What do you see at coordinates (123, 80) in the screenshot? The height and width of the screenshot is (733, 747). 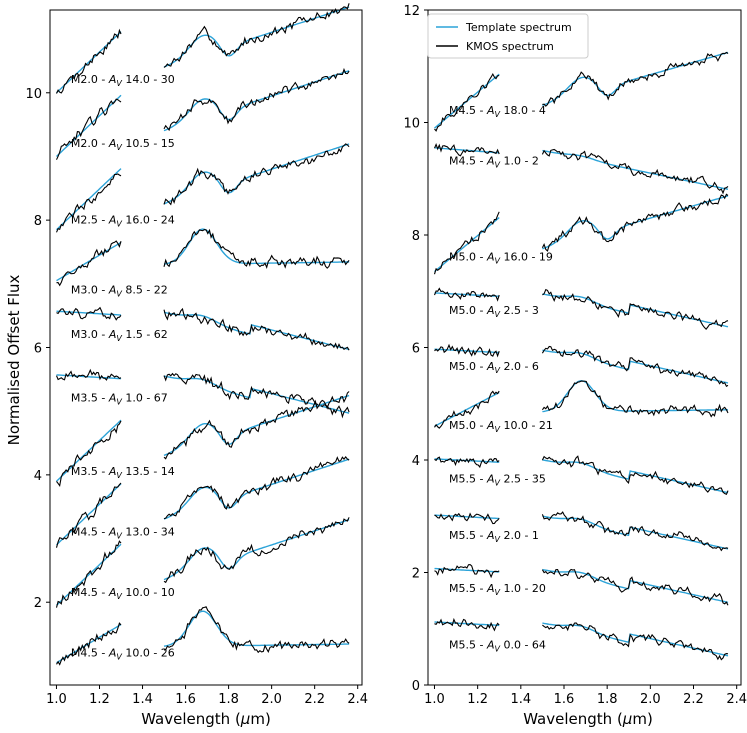 I see `spectrum-label: M2.0 - AV 14.0 - 30` at bounding box center [123, 80].